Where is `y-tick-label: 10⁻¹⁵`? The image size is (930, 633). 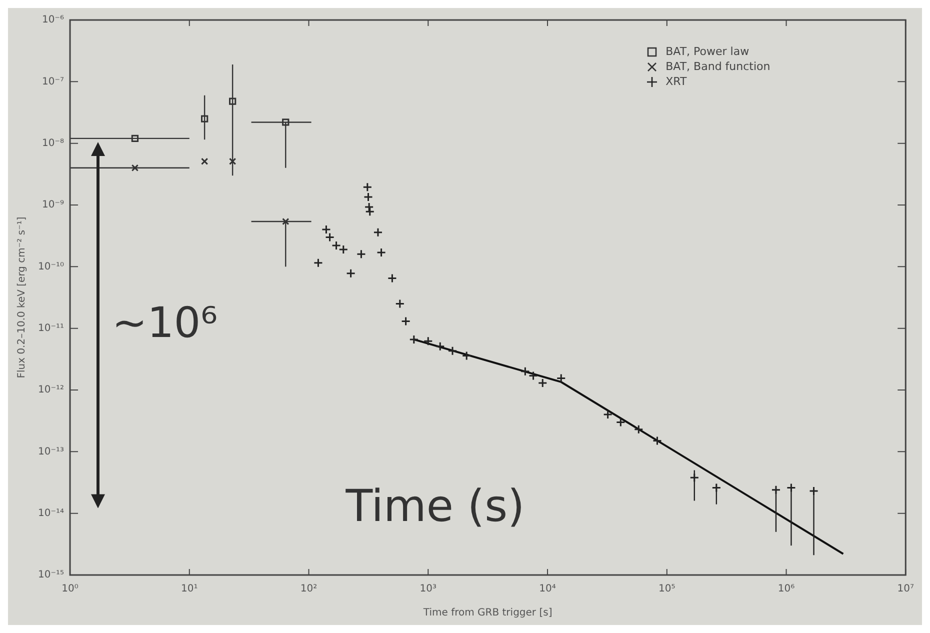 y-tick-label: 10⁻¹⁵ is located at coordinates (51, 575).